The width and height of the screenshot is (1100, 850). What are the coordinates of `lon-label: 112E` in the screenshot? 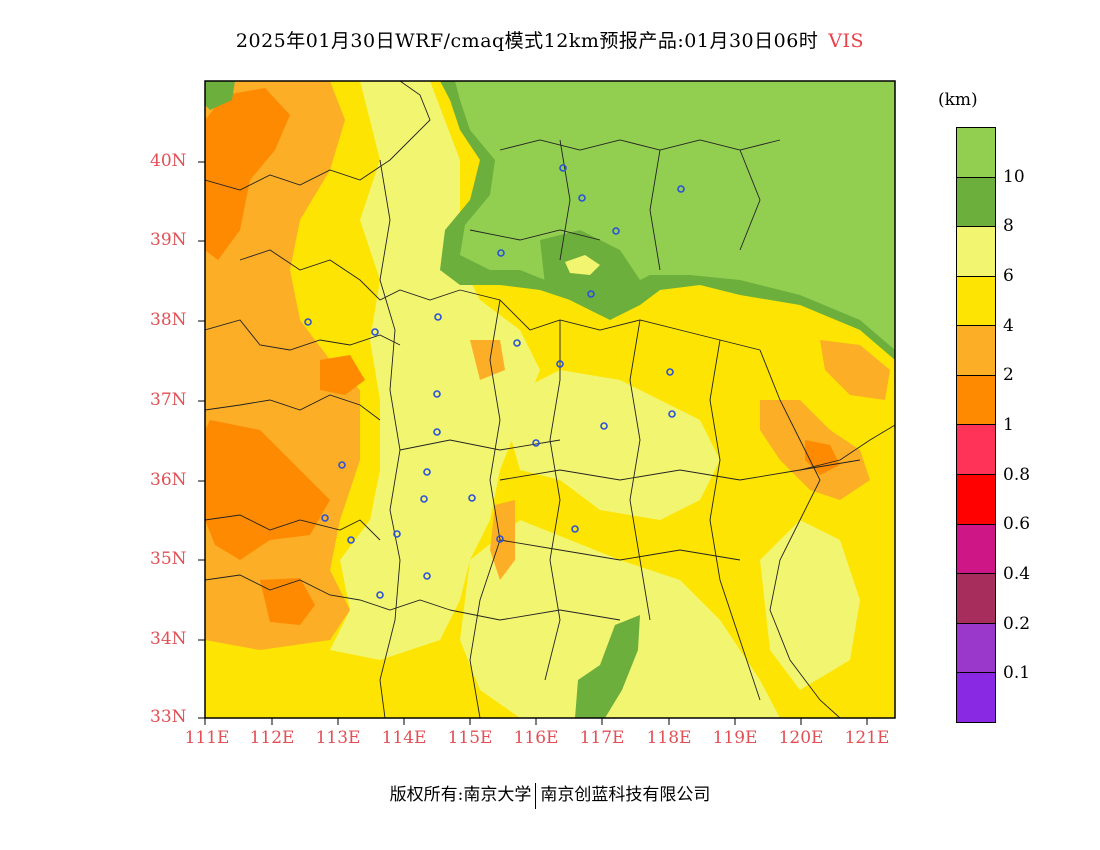 It's located at (272, 738).